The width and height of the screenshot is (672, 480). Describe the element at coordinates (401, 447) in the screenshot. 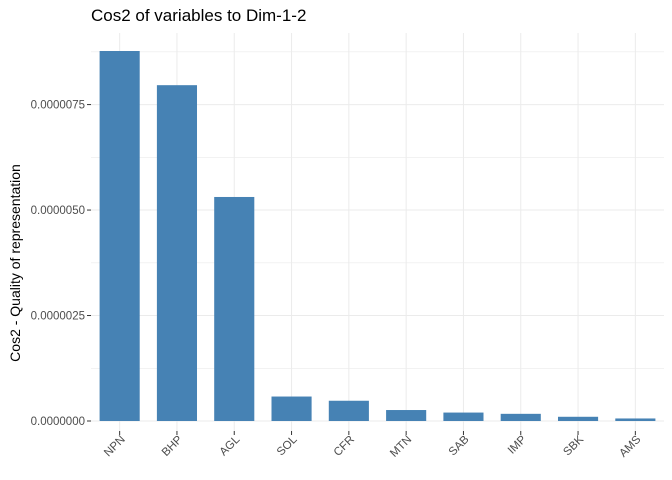

I see `x-tick-label: MTN` at that location.